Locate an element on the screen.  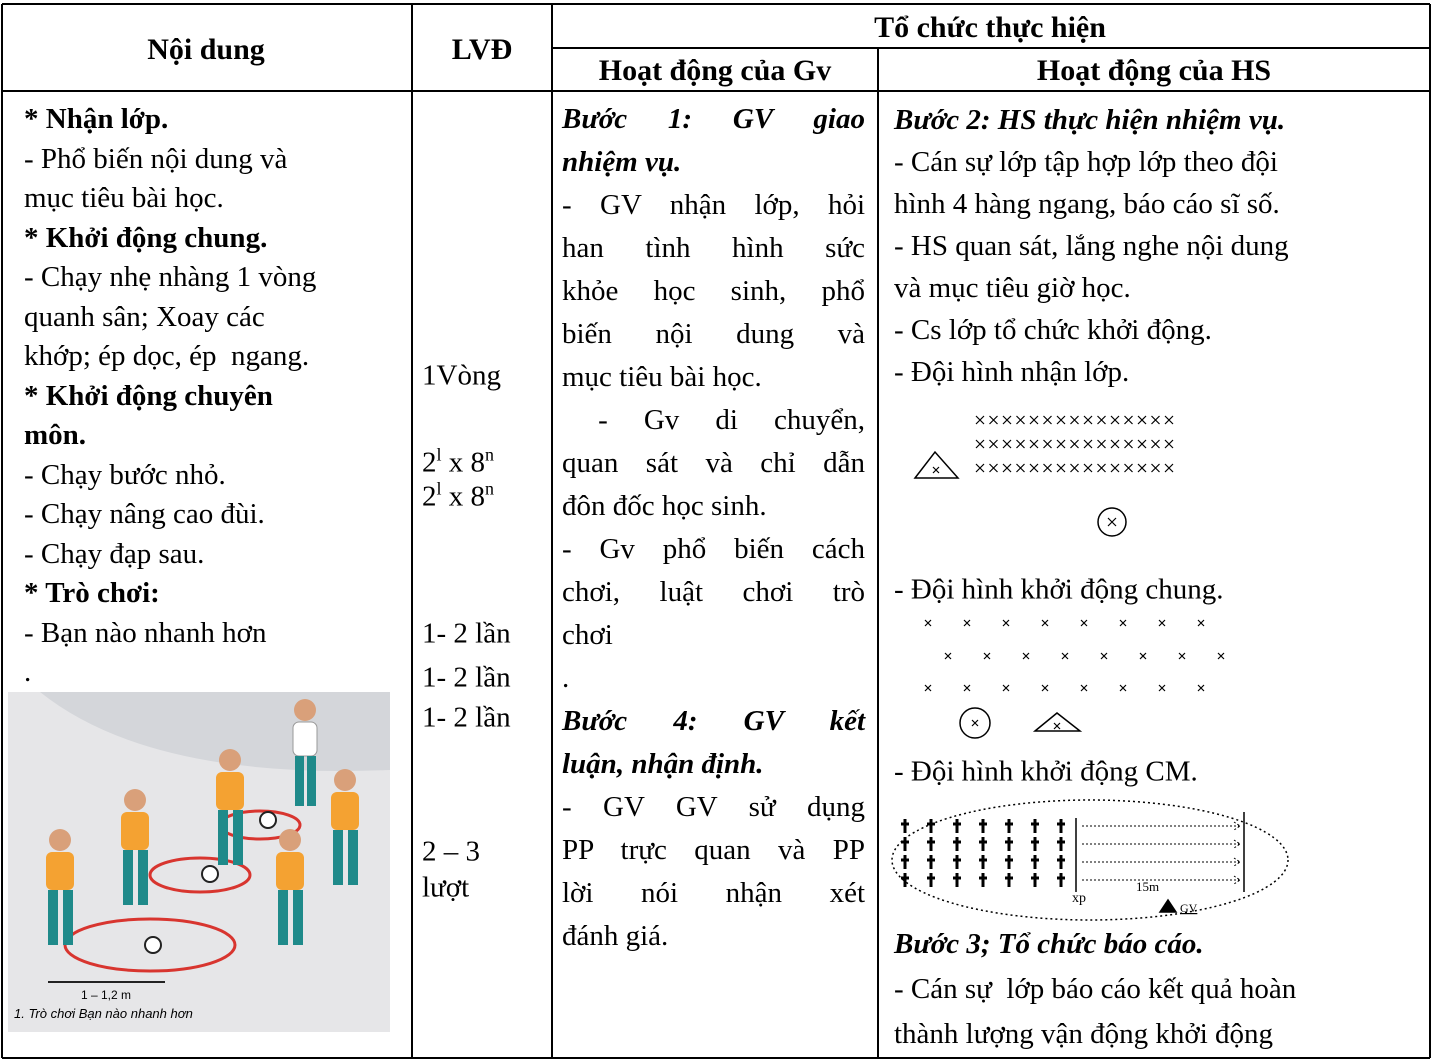
text-line: môn. is located at coordinates (55, 435).